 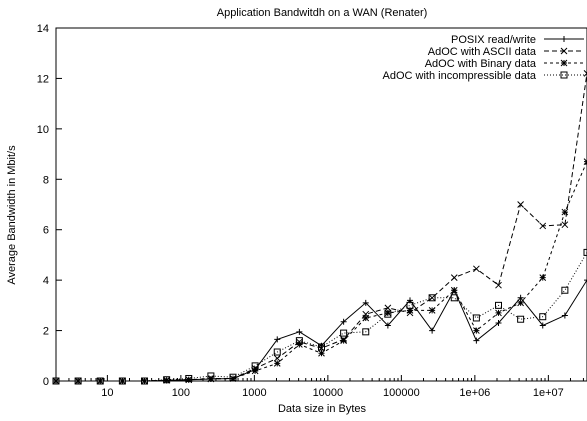 I want to click on y-tick-label: 12, so click(x=43, y=79).